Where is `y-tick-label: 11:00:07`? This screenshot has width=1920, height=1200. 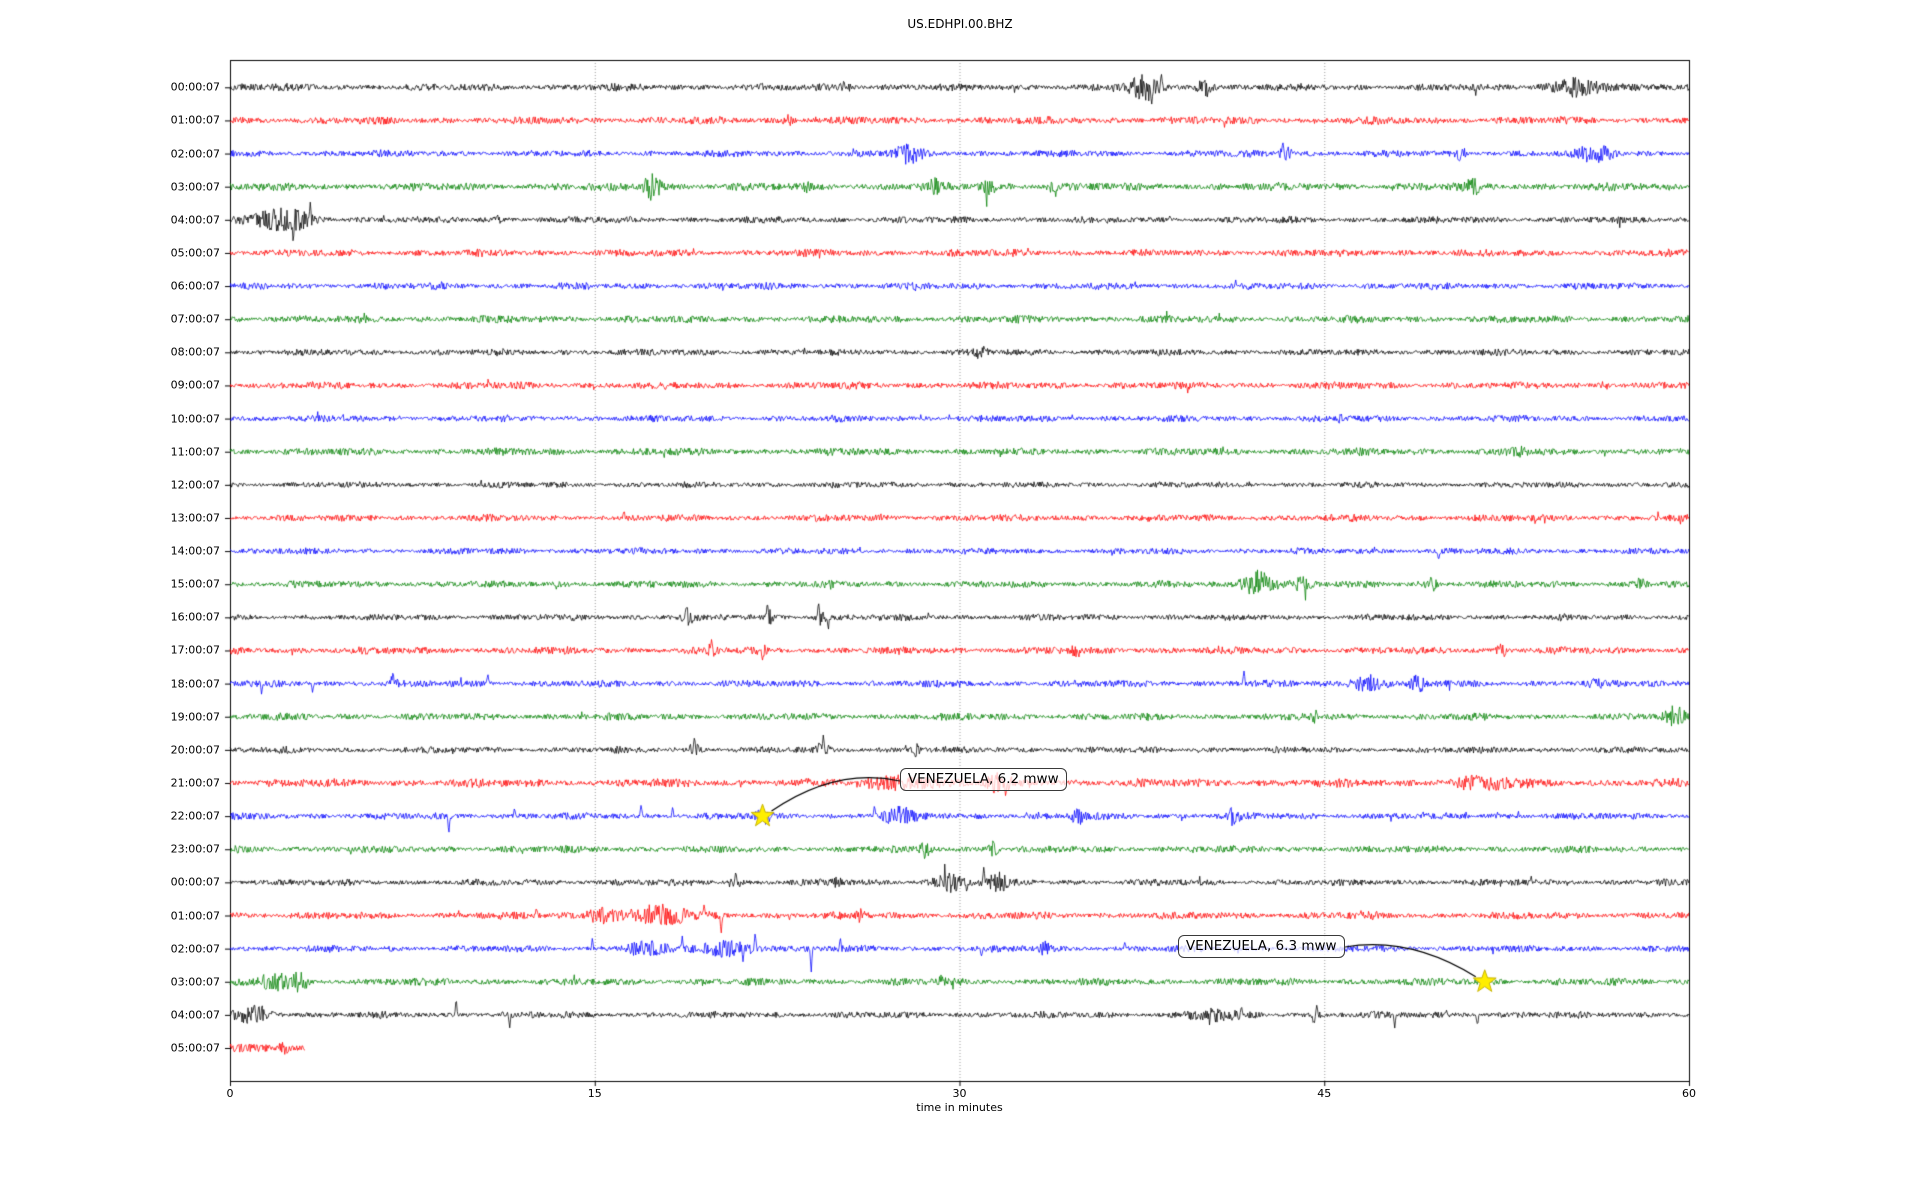 y-tick-label: 11:00:07 is located at coordinates (195, 452).